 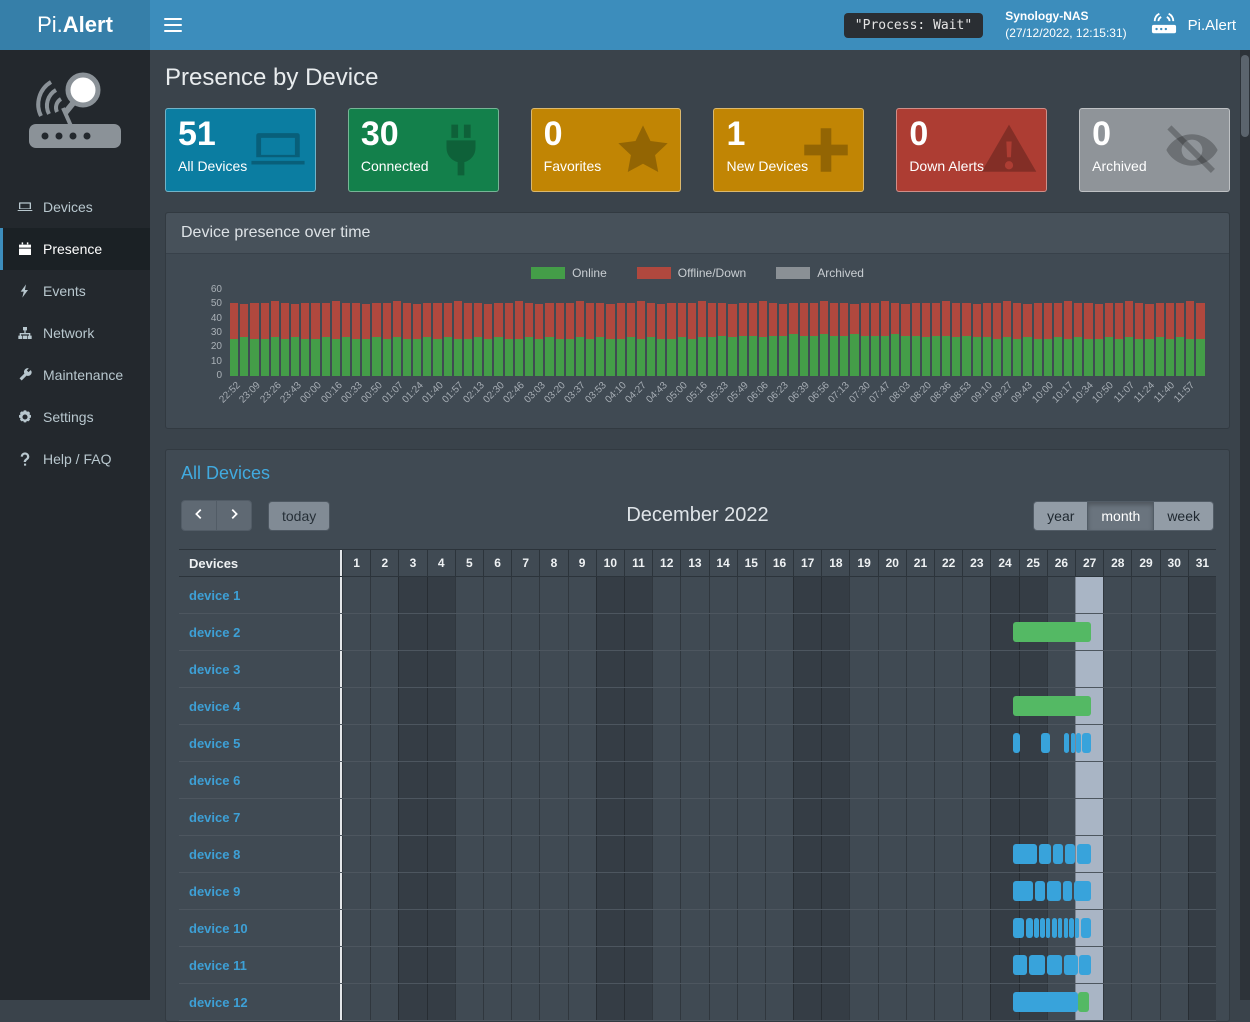 What do you see at coordinates (218, 928) in the screenshot?
I see `device-link: device 10` at bounding box center [218, 928].